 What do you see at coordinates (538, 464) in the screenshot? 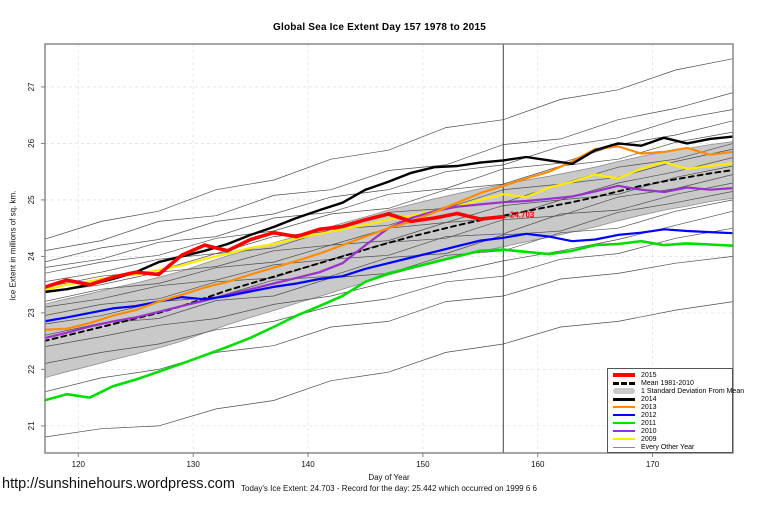
I see `x-tick-label: 160` at bounding box center [538, 464].